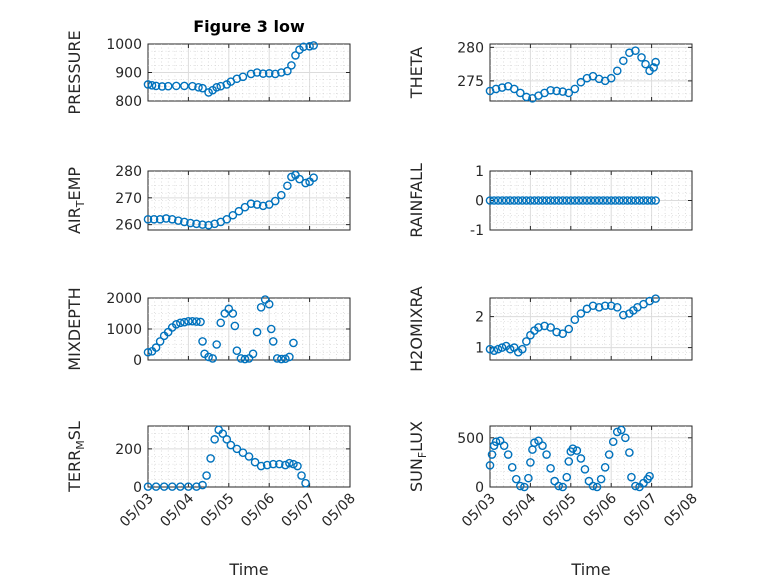  I want to click on subplot-pressure: 800 900 1000 PRESSURE Figure 3 low, so click(208, 66).